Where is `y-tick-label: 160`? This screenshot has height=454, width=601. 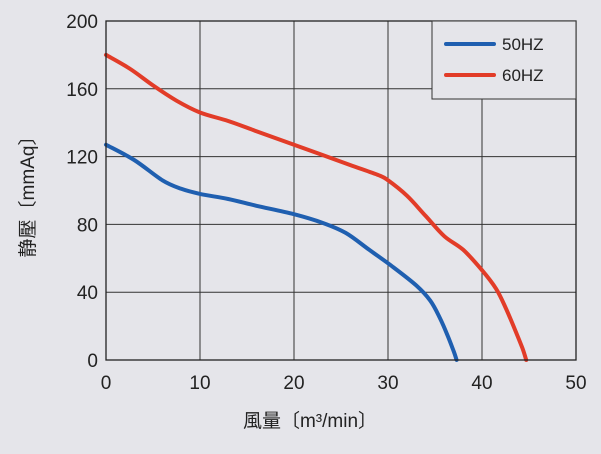
y-tick-label: 160 is located at coordinates (82, 90).